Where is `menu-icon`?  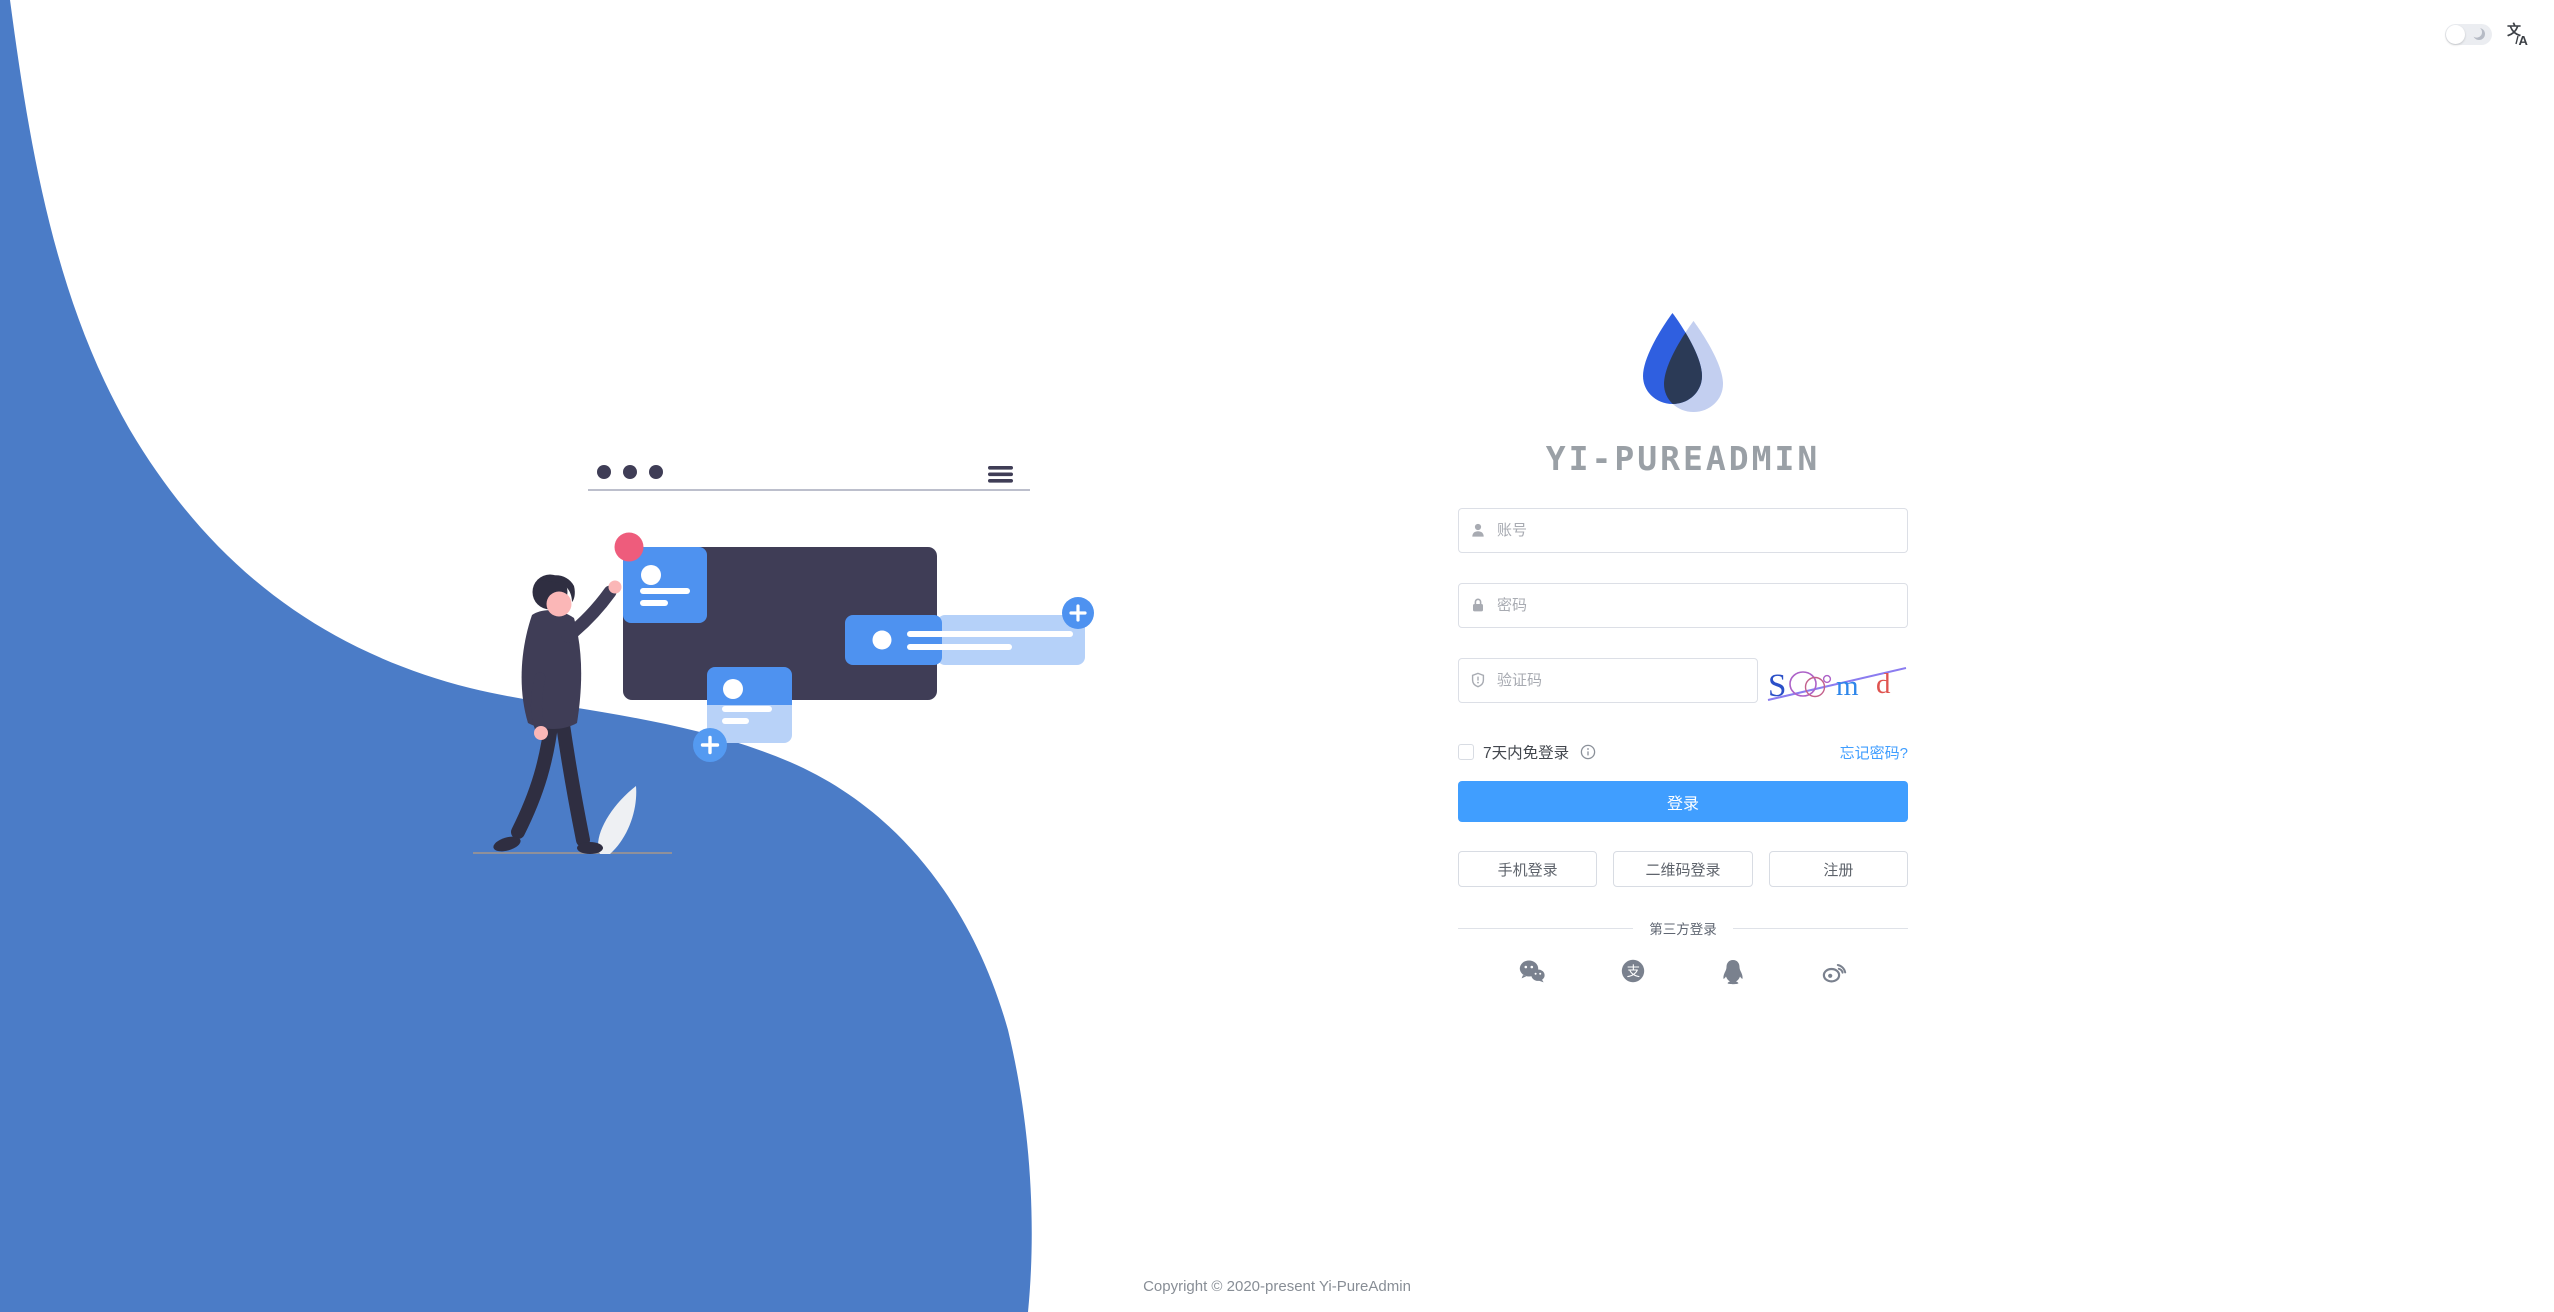
menu-icon is located at coordinates (1000, 474).